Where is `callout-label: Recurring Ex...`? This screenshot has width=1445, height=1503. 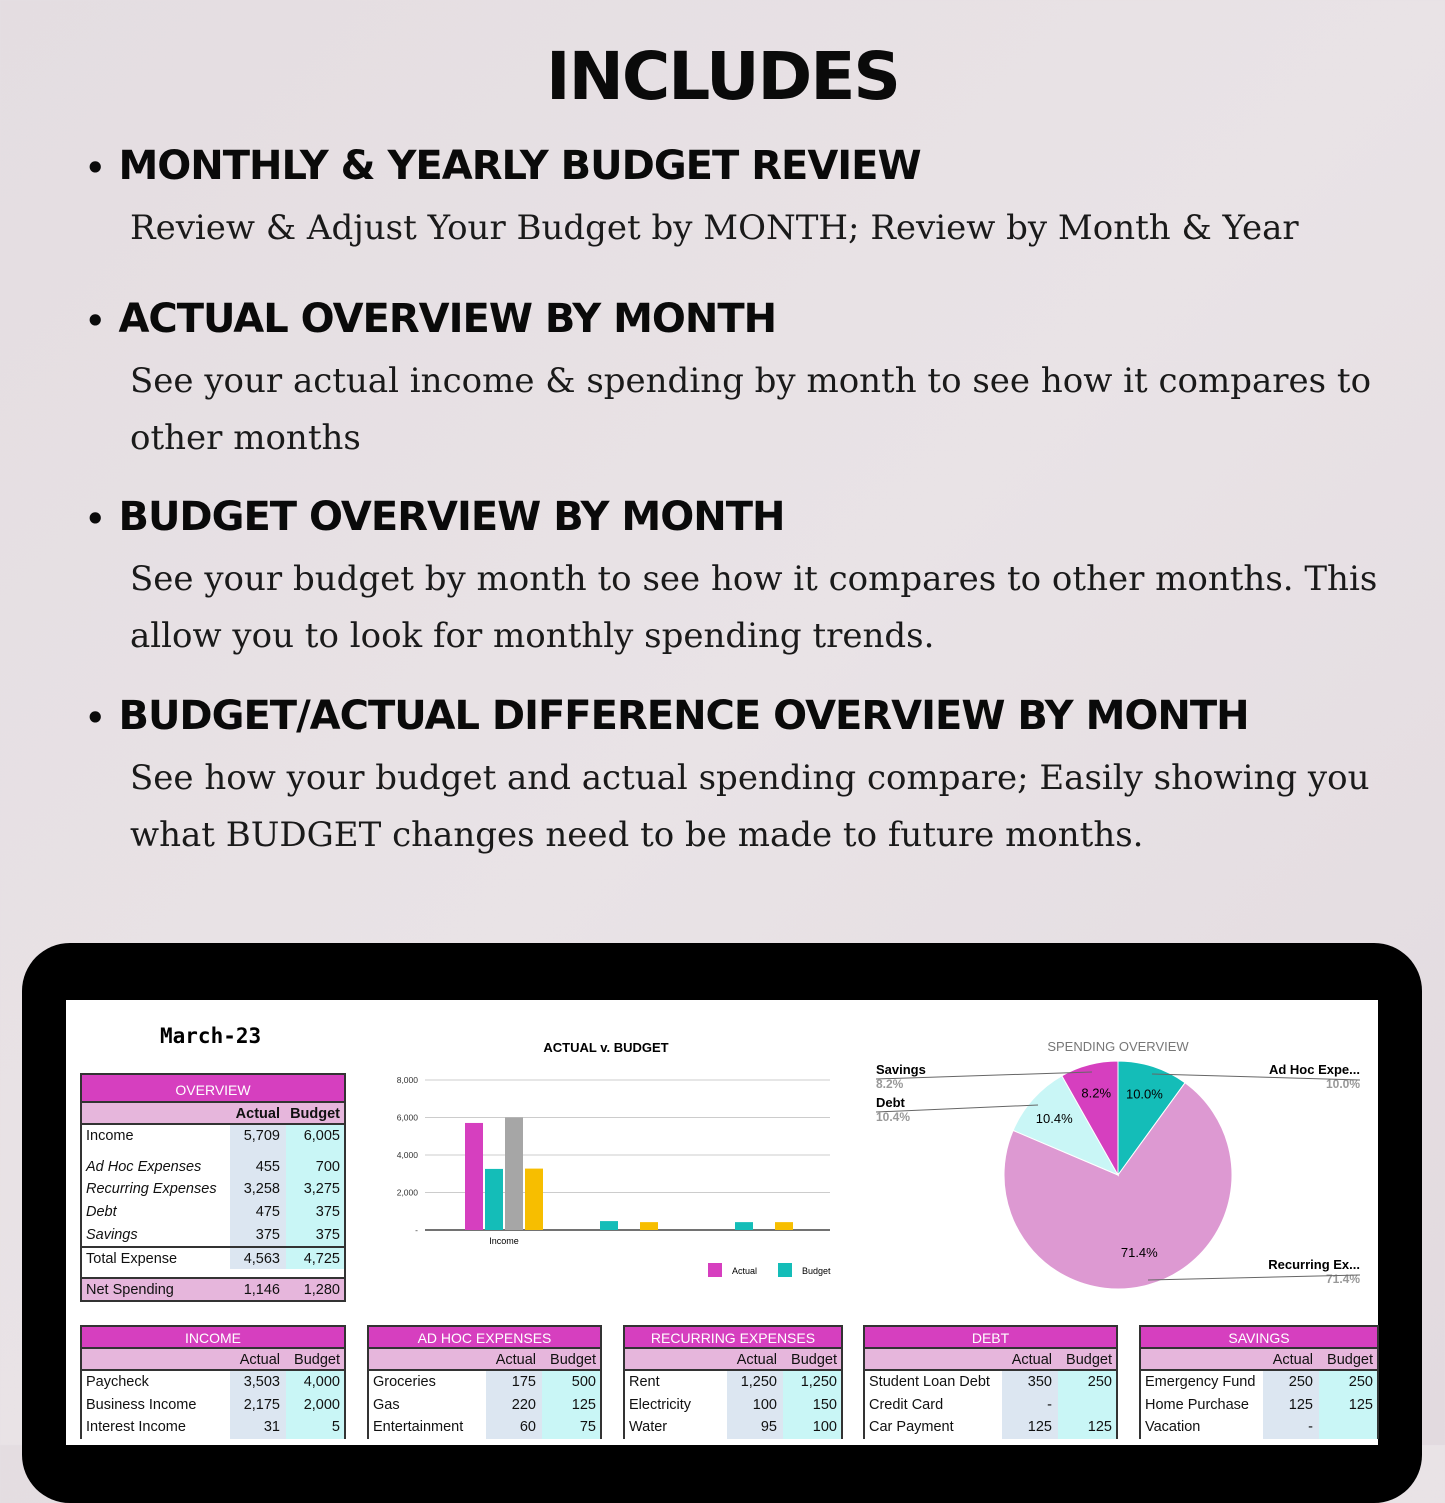 callout-label: Recurring Ex... is located at coordinates (1314, 1264).